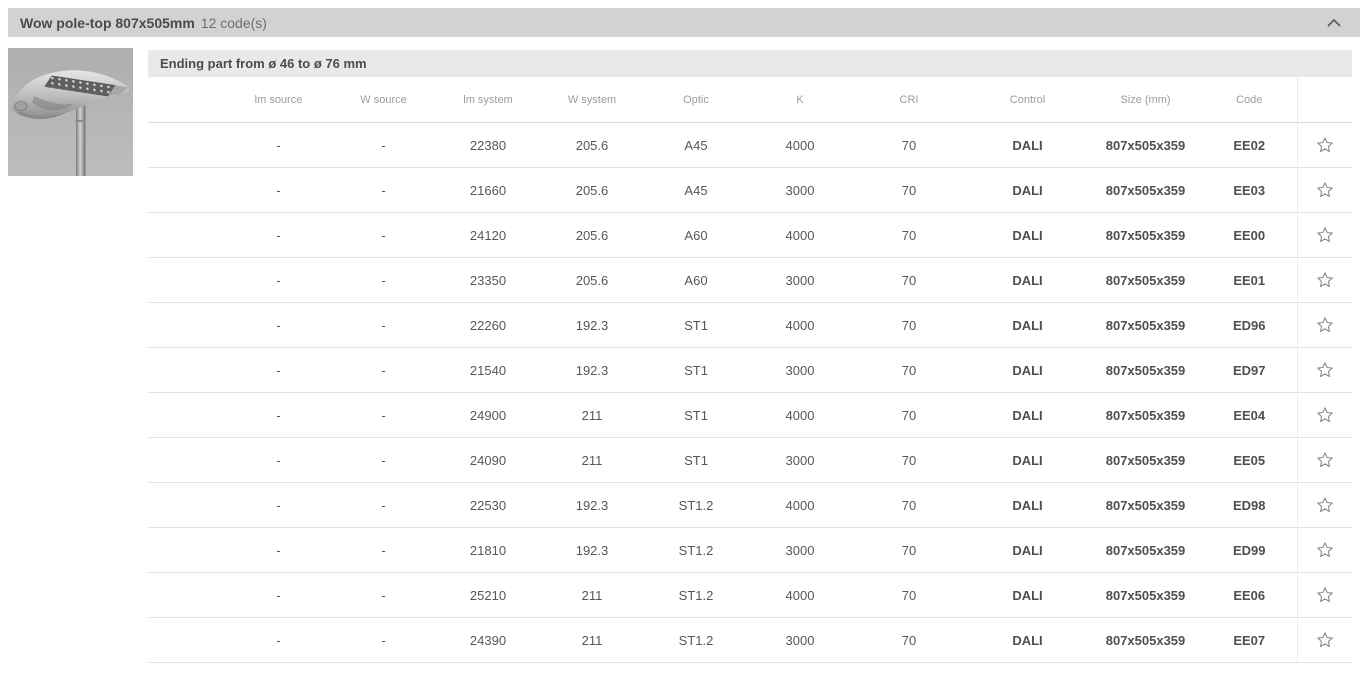  Describe the element at coordinates (1249, 370) in the screenshot. I see `table-cell: ED97` at that location.